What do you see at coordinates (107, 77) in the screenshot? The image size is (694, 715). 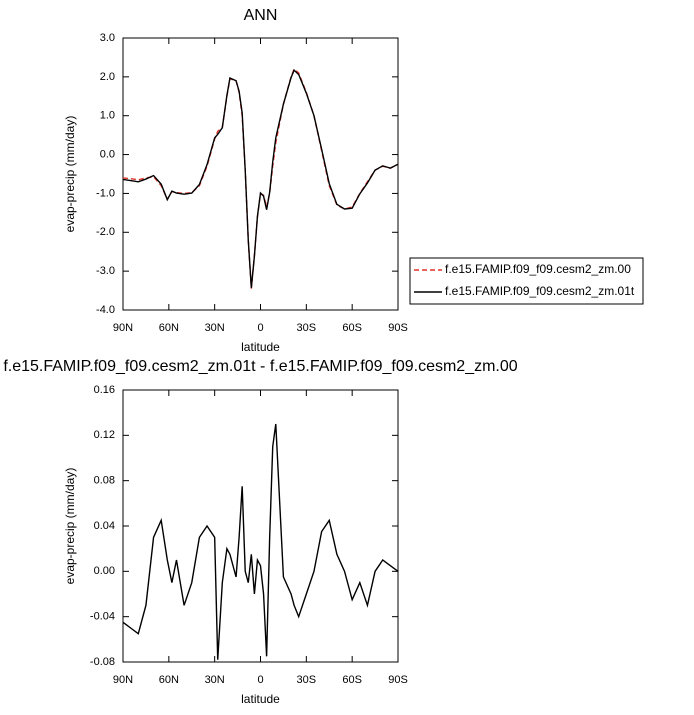 I see `y-tick-label: 2.0` at bounding box center [107, 77].